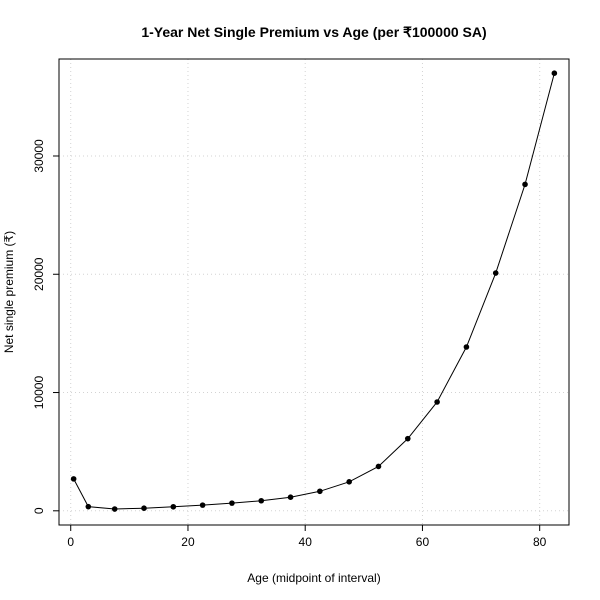 The image size is (600, 600). I want to click on x-tick-label: 40, so click(306, 542).